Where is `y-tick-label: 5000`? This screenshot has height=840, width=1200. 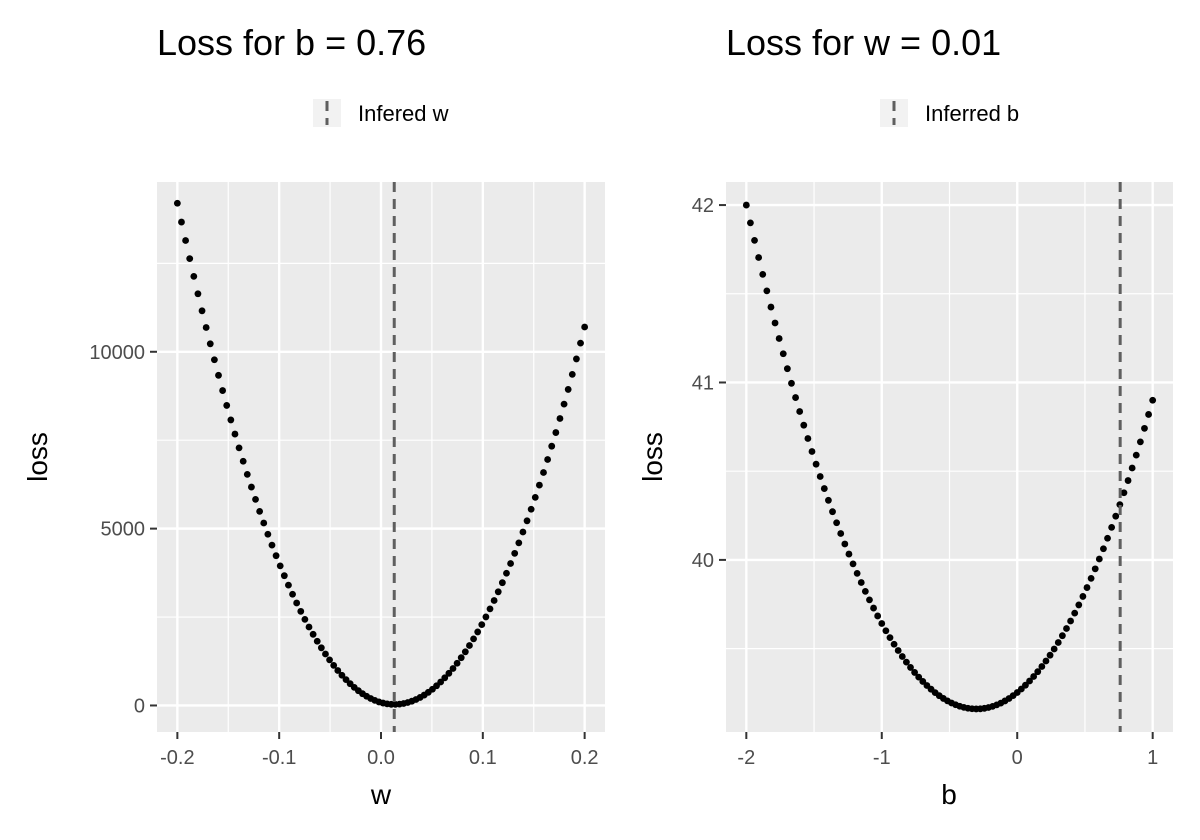 y-tick-label: 5000 is located at coordinates (123, 530).